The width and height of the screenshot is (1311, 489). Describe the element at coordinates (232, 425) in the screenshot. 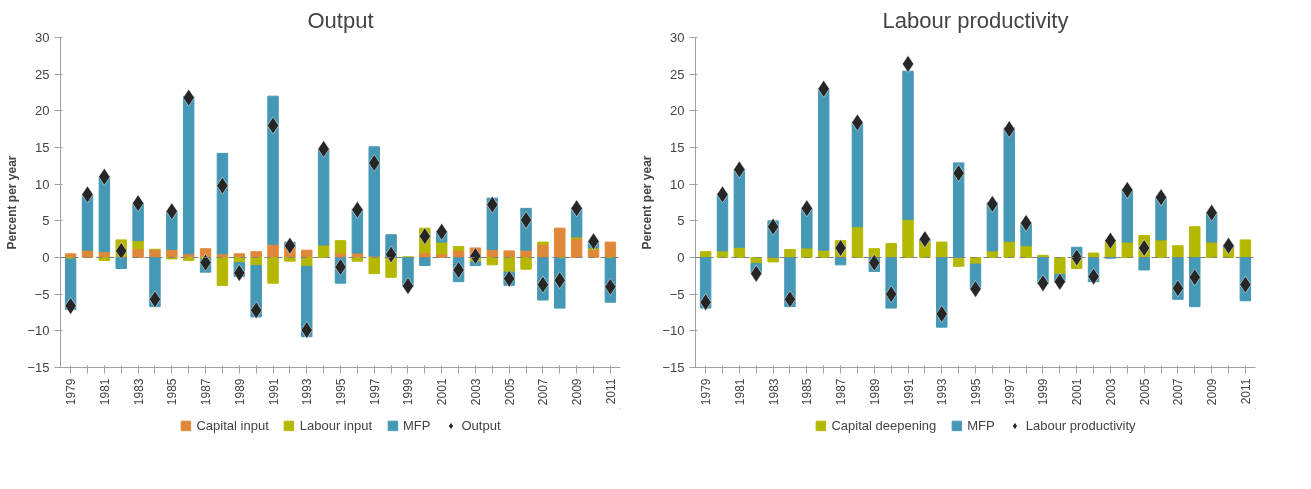

I see `legend-label: Capital input` at that location.